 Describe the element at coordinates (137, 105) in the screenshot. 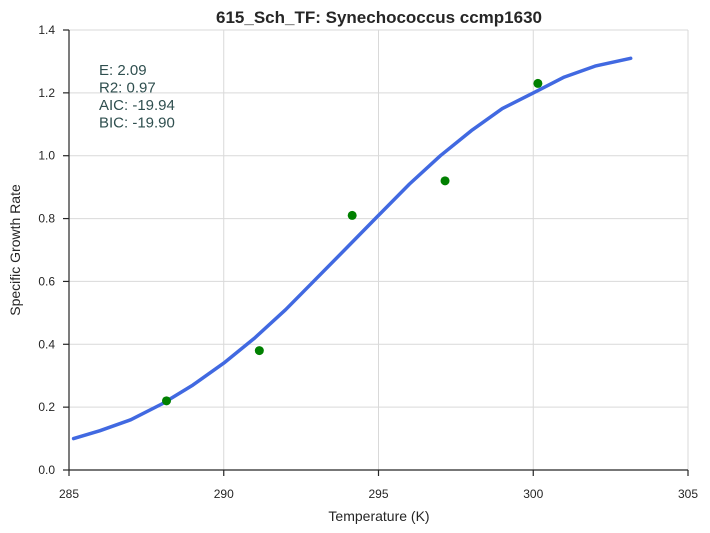

I see `stat-line: AIC: -19.94` at that location.